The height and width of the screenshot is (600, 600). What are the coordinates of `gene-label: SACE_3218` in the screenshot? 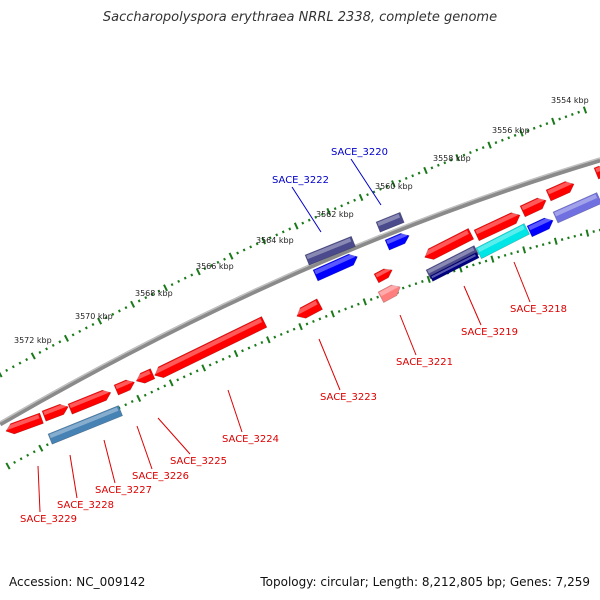 It's located at (538, 309).